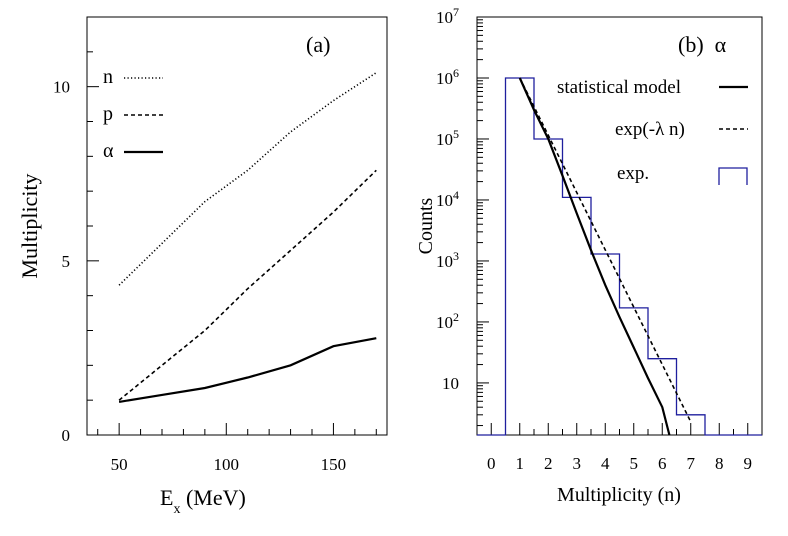  What do you see at coordinates (447, 16) in the screenshot?
I see `y-tick-label: 10⁷` at bounding box center [447, 16].